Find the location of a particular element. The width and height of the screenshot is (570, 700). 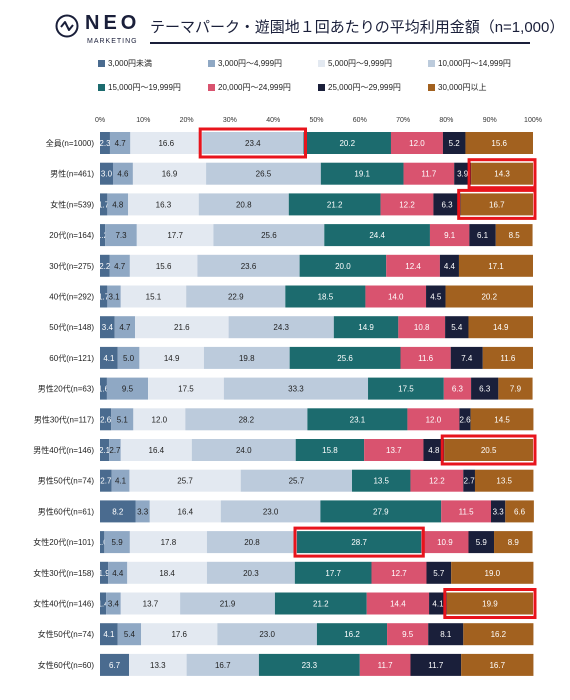

data-label: 6.3 is located at coordinates (458, 389).